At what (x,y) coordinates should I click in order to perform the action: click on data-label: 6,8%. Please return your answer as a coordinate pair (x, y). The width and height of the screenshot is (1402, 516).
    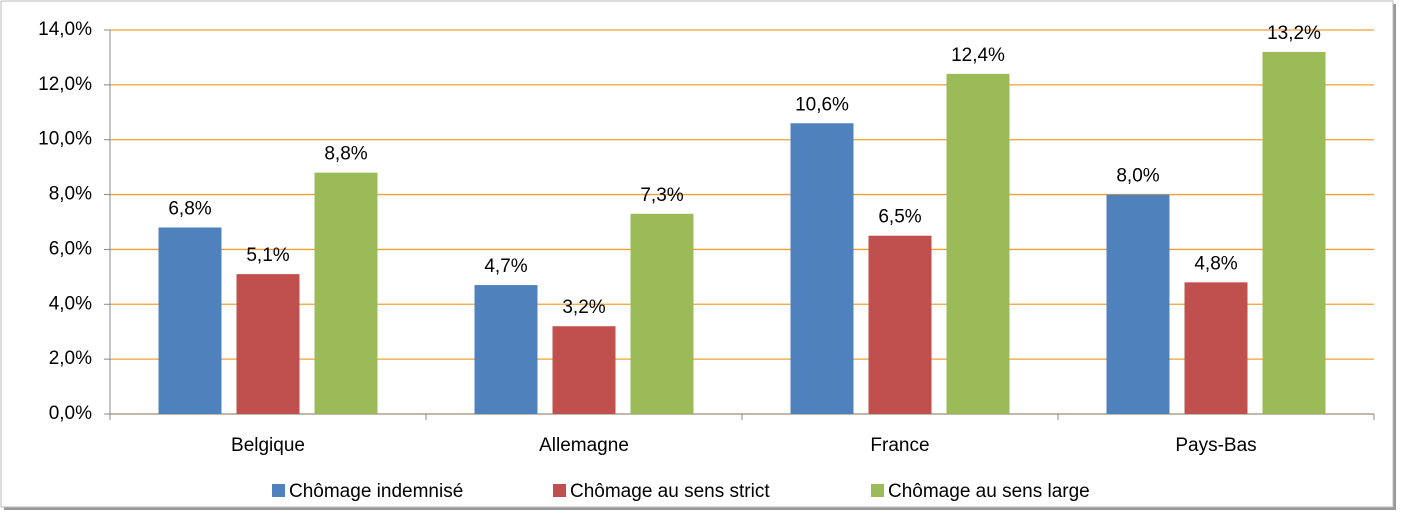
    Looking at the image, I should click on (189, 209).